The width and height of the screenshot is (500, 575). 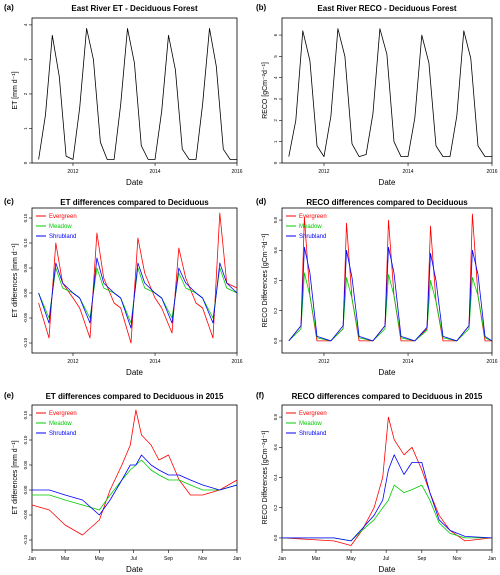 I want to click on x-tick-label: May, so click(x=100, y=559).